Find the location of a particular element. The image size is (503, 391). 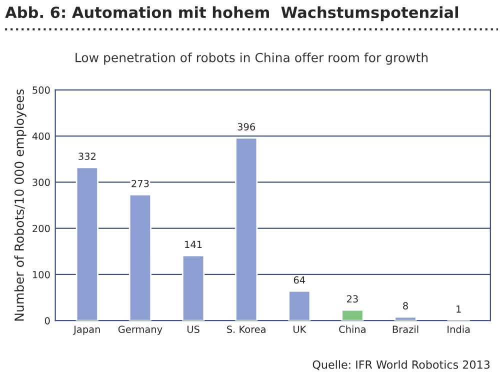

x-tick-label: Japan is located at coordinates (86, 330).